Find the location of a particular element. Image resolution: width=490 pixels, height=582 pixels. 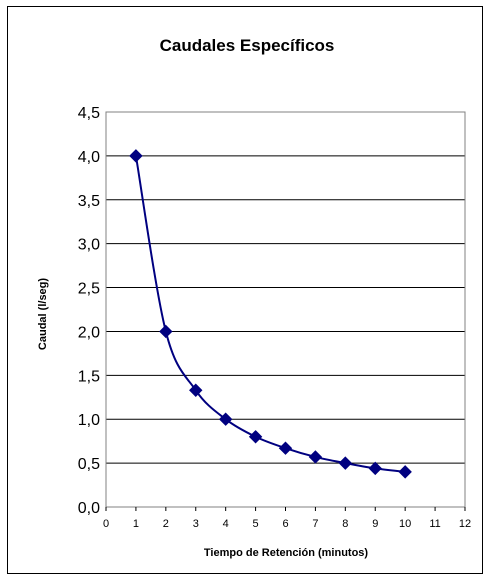

y-tick-label: 0,5 is located at coordinates (89, 464).